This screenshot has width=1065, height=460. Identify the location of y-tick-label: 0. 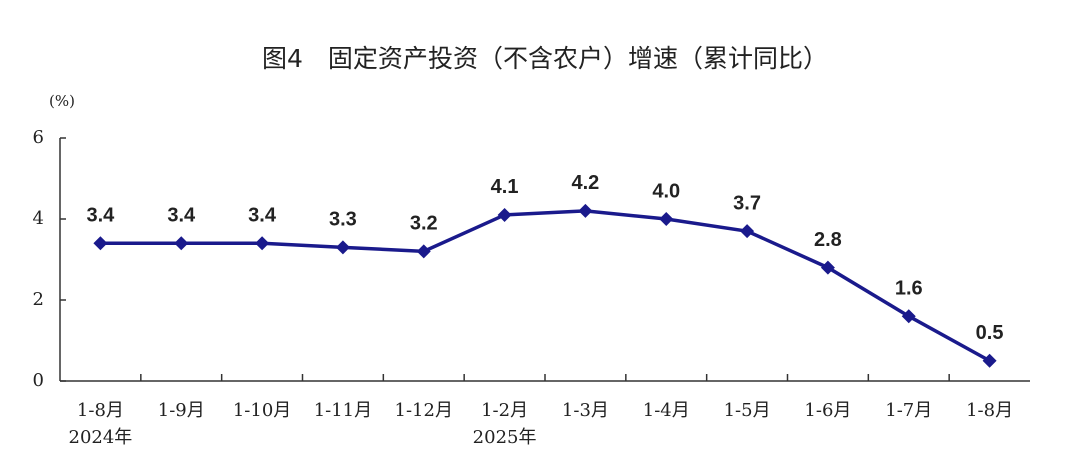
(38, 380).